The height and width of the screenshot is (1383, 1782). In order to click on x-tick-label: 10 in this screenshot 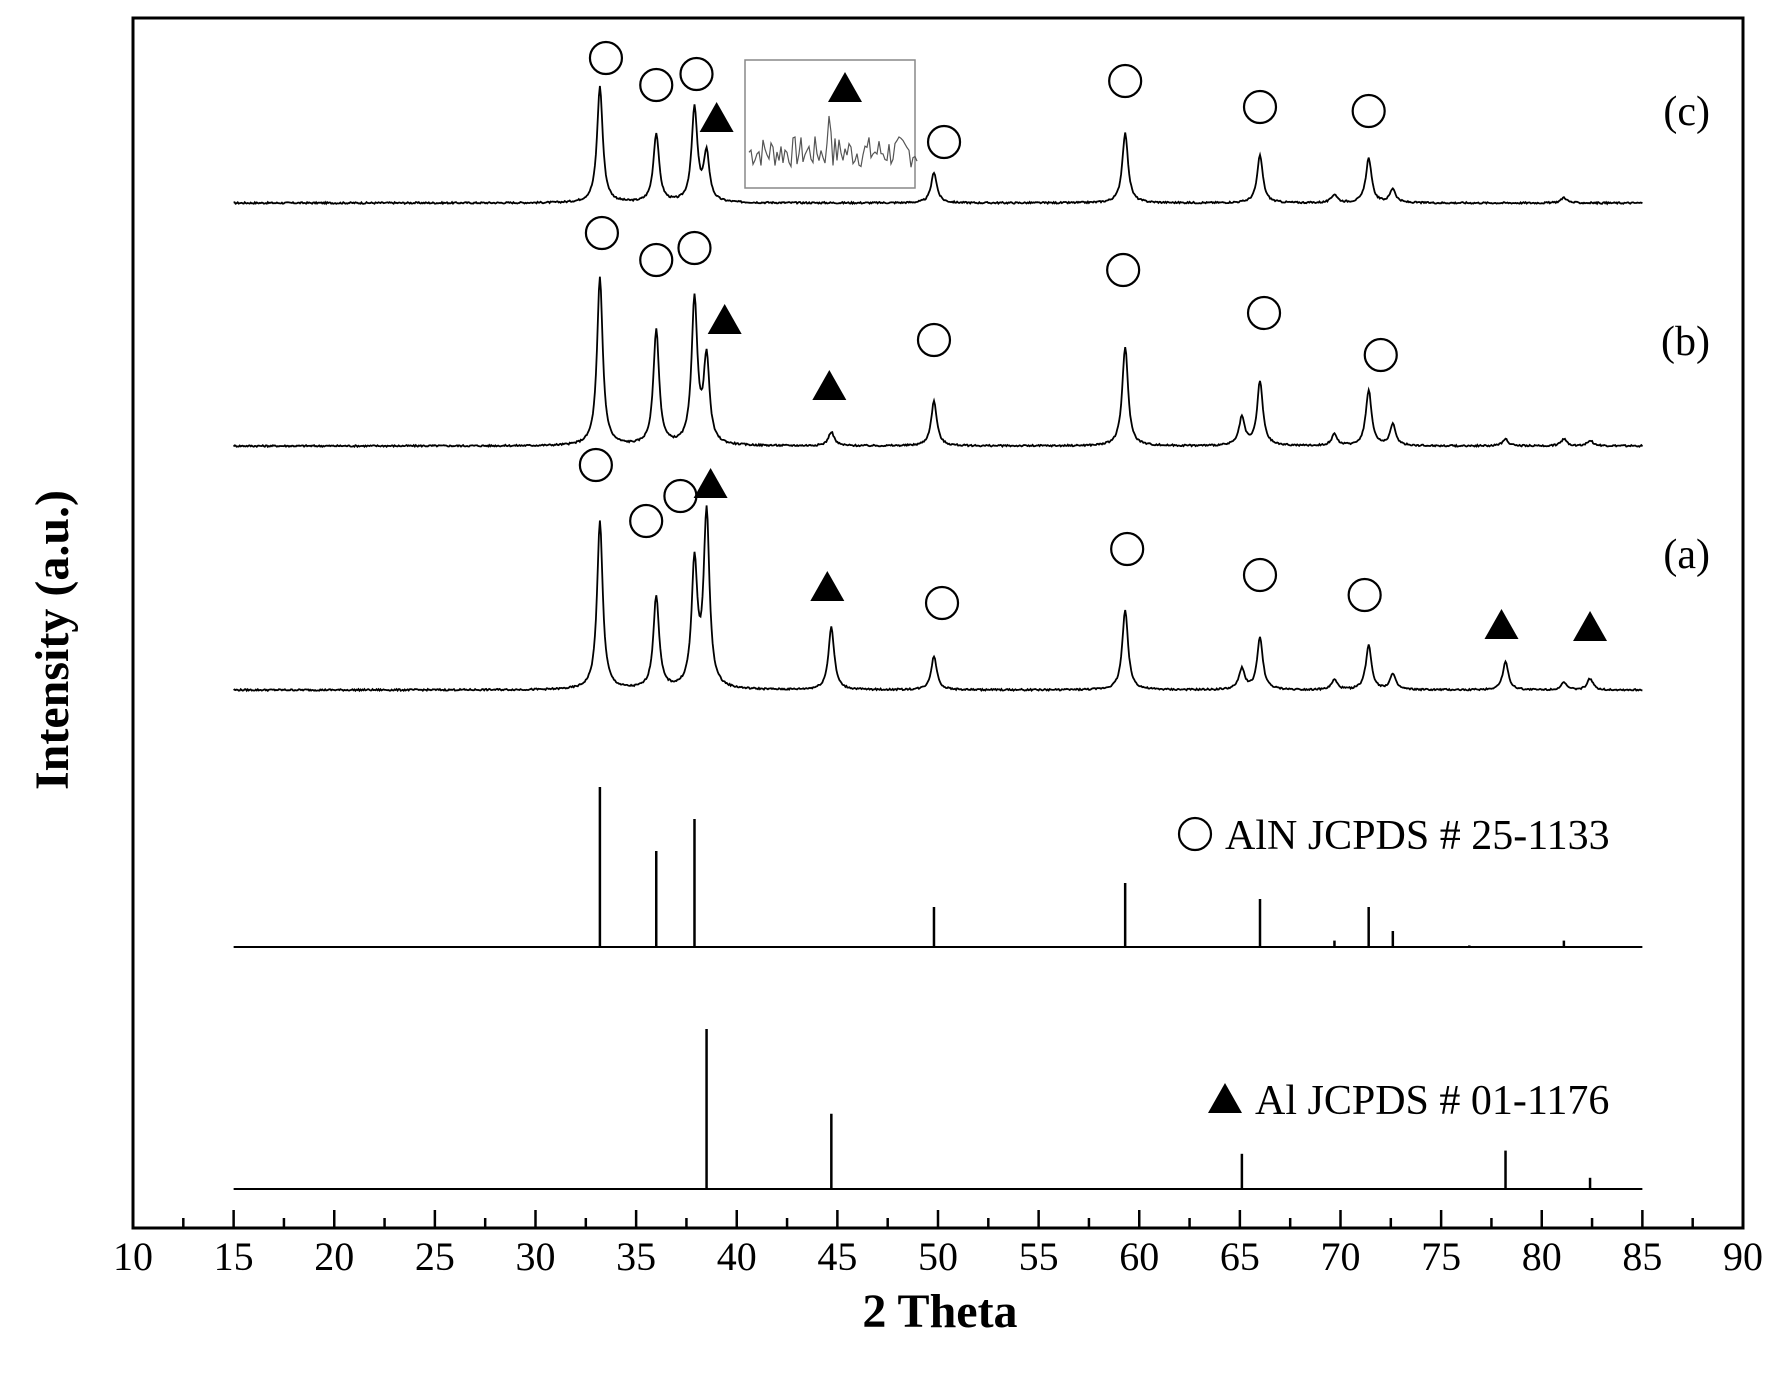, I will do `click(133, 1256)`.